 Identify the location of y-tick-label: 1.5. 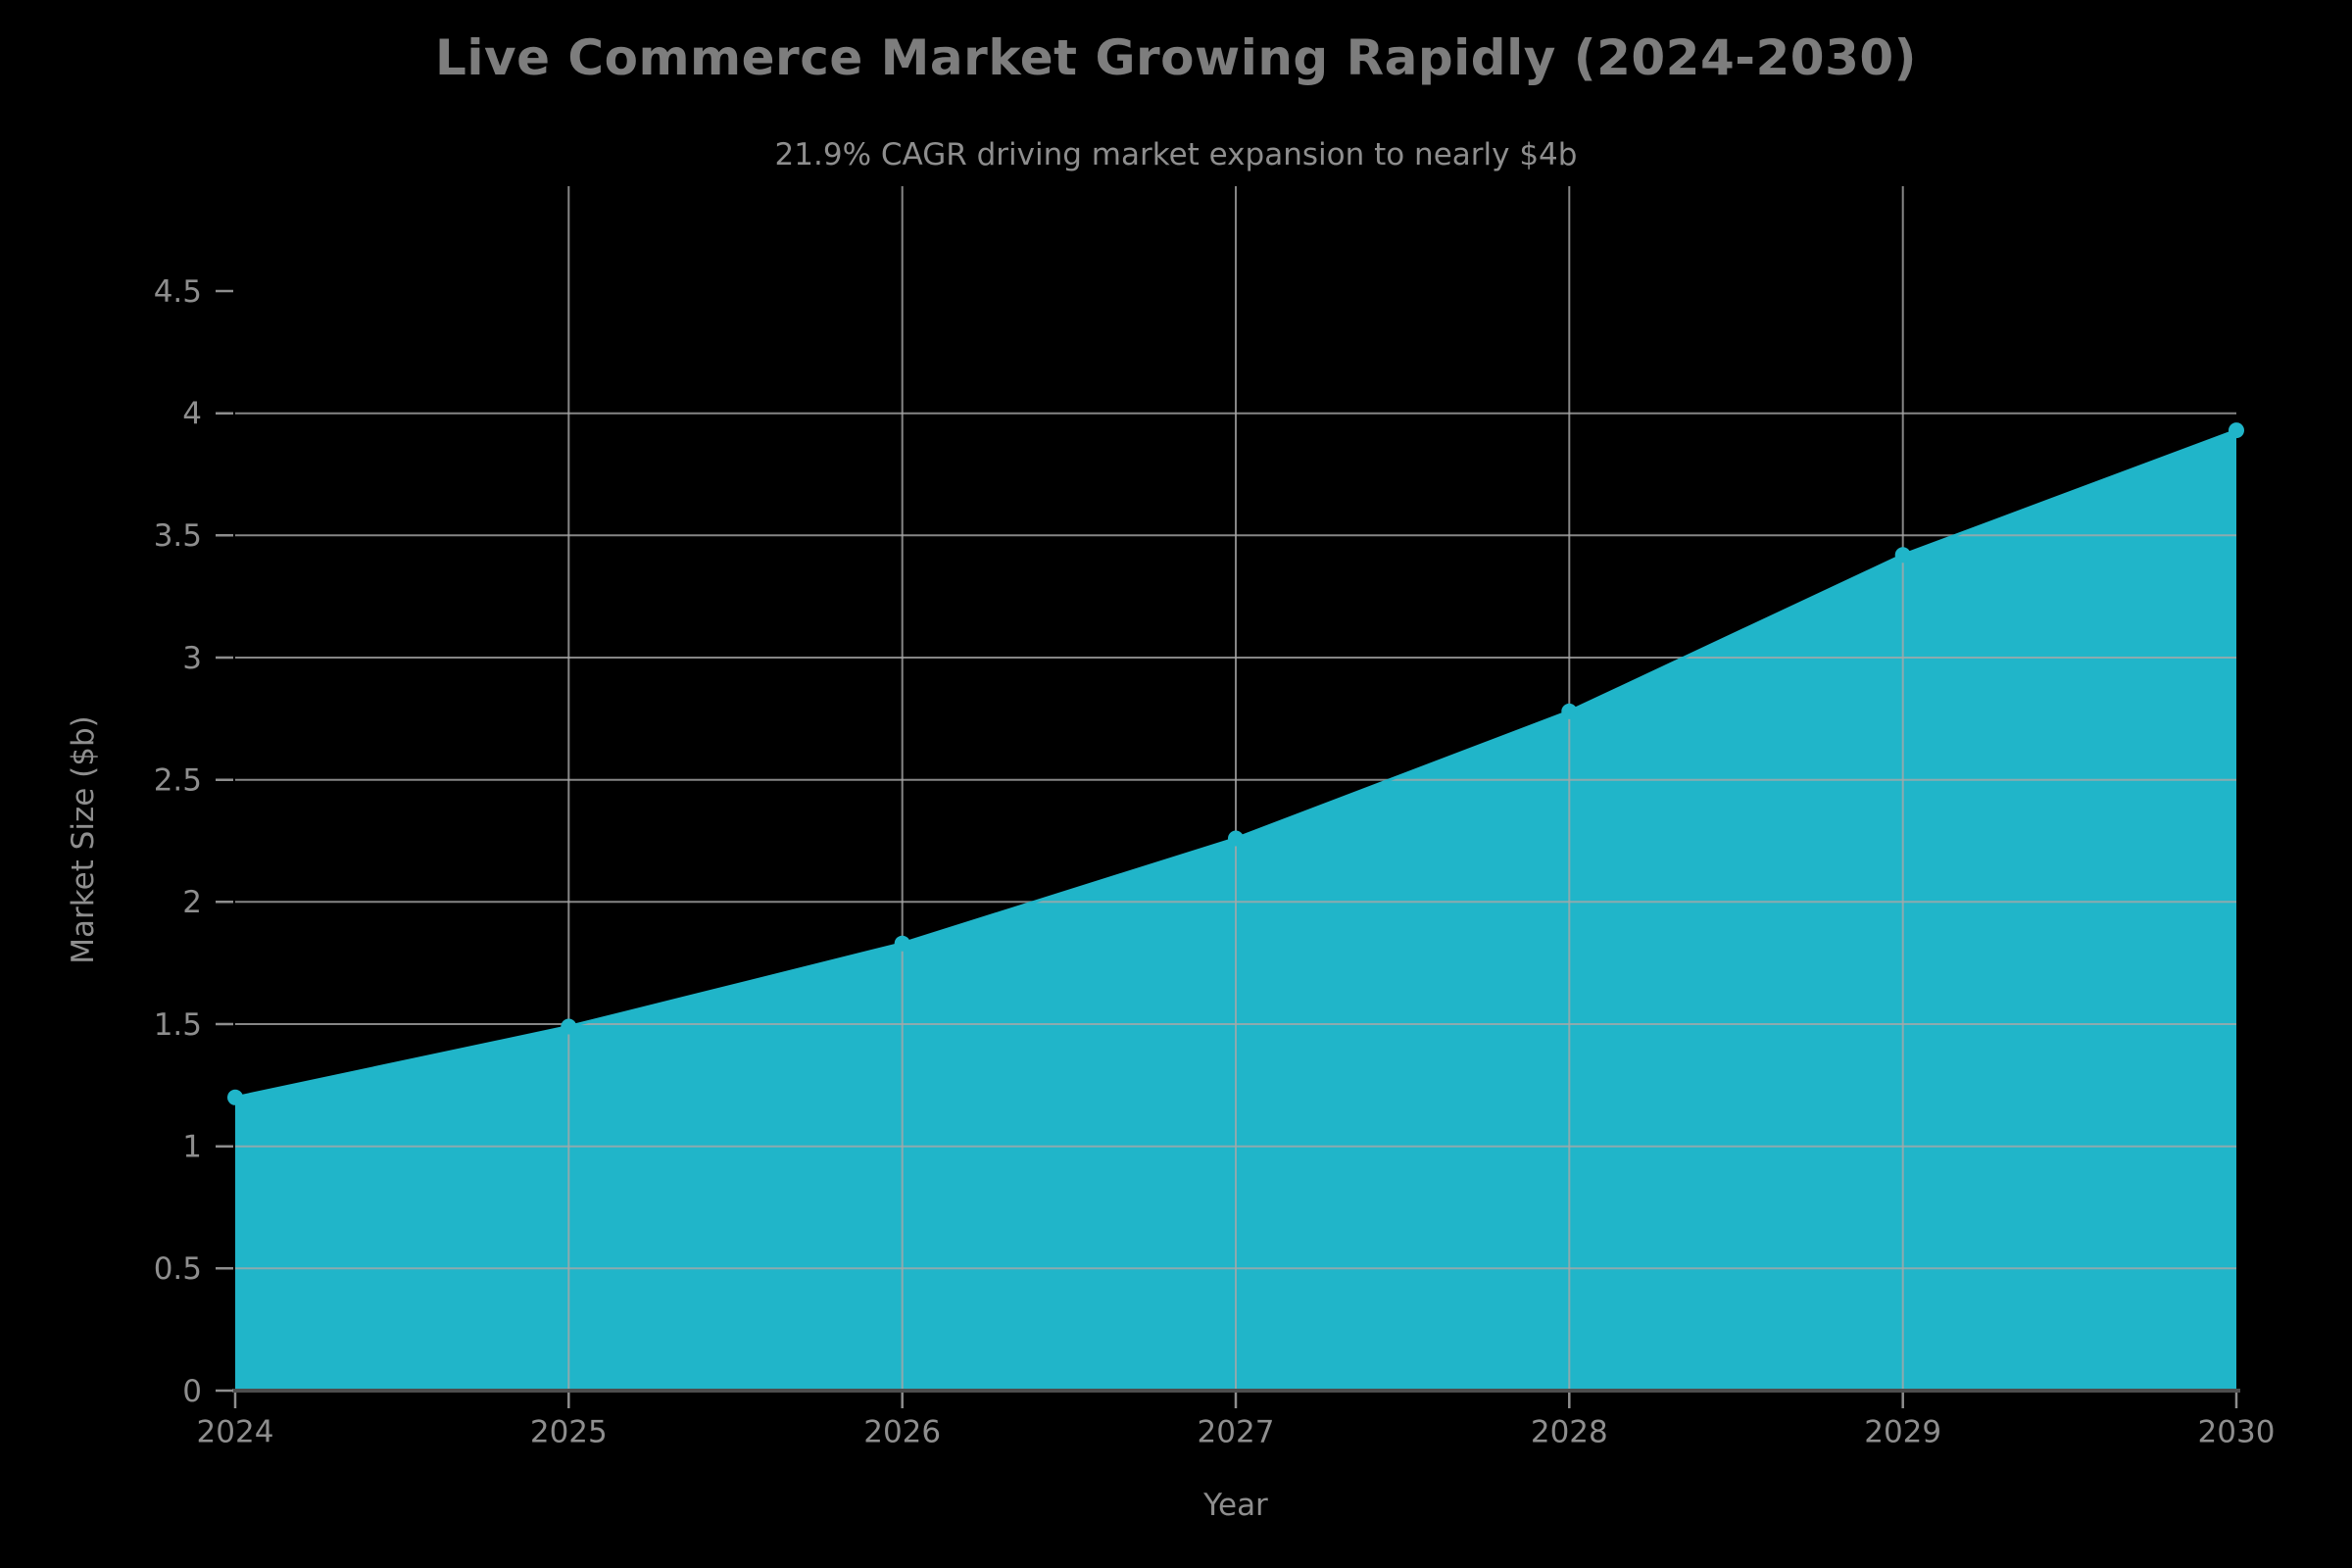
(178, 1025).